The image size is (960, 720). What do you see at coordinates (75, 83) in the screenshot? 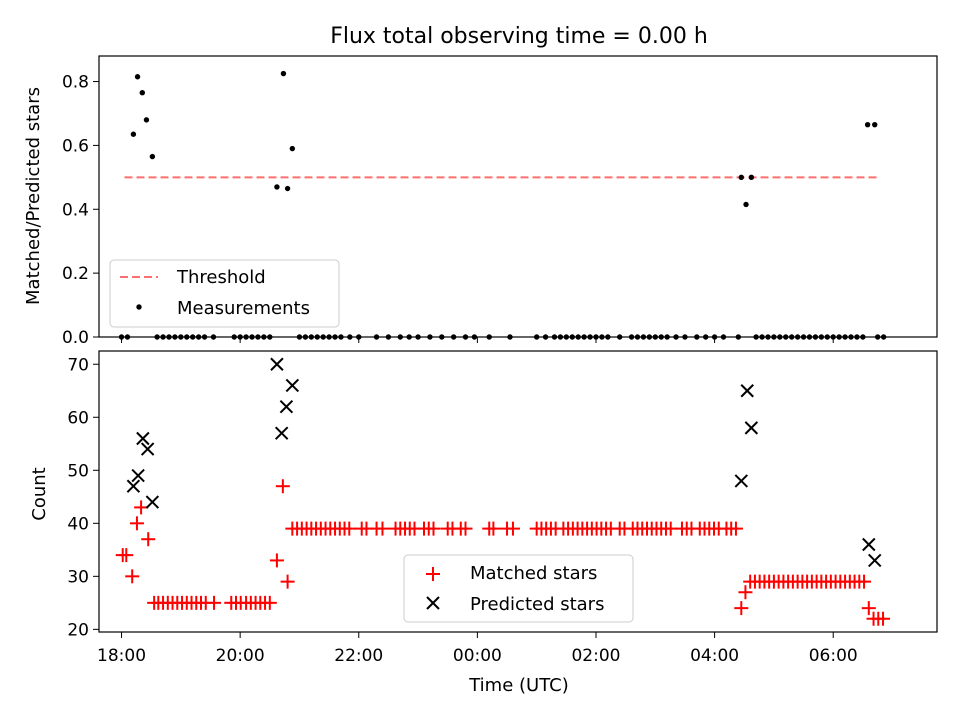
I see `y-tick-label: 0.8` at bounding box center [75, 83].